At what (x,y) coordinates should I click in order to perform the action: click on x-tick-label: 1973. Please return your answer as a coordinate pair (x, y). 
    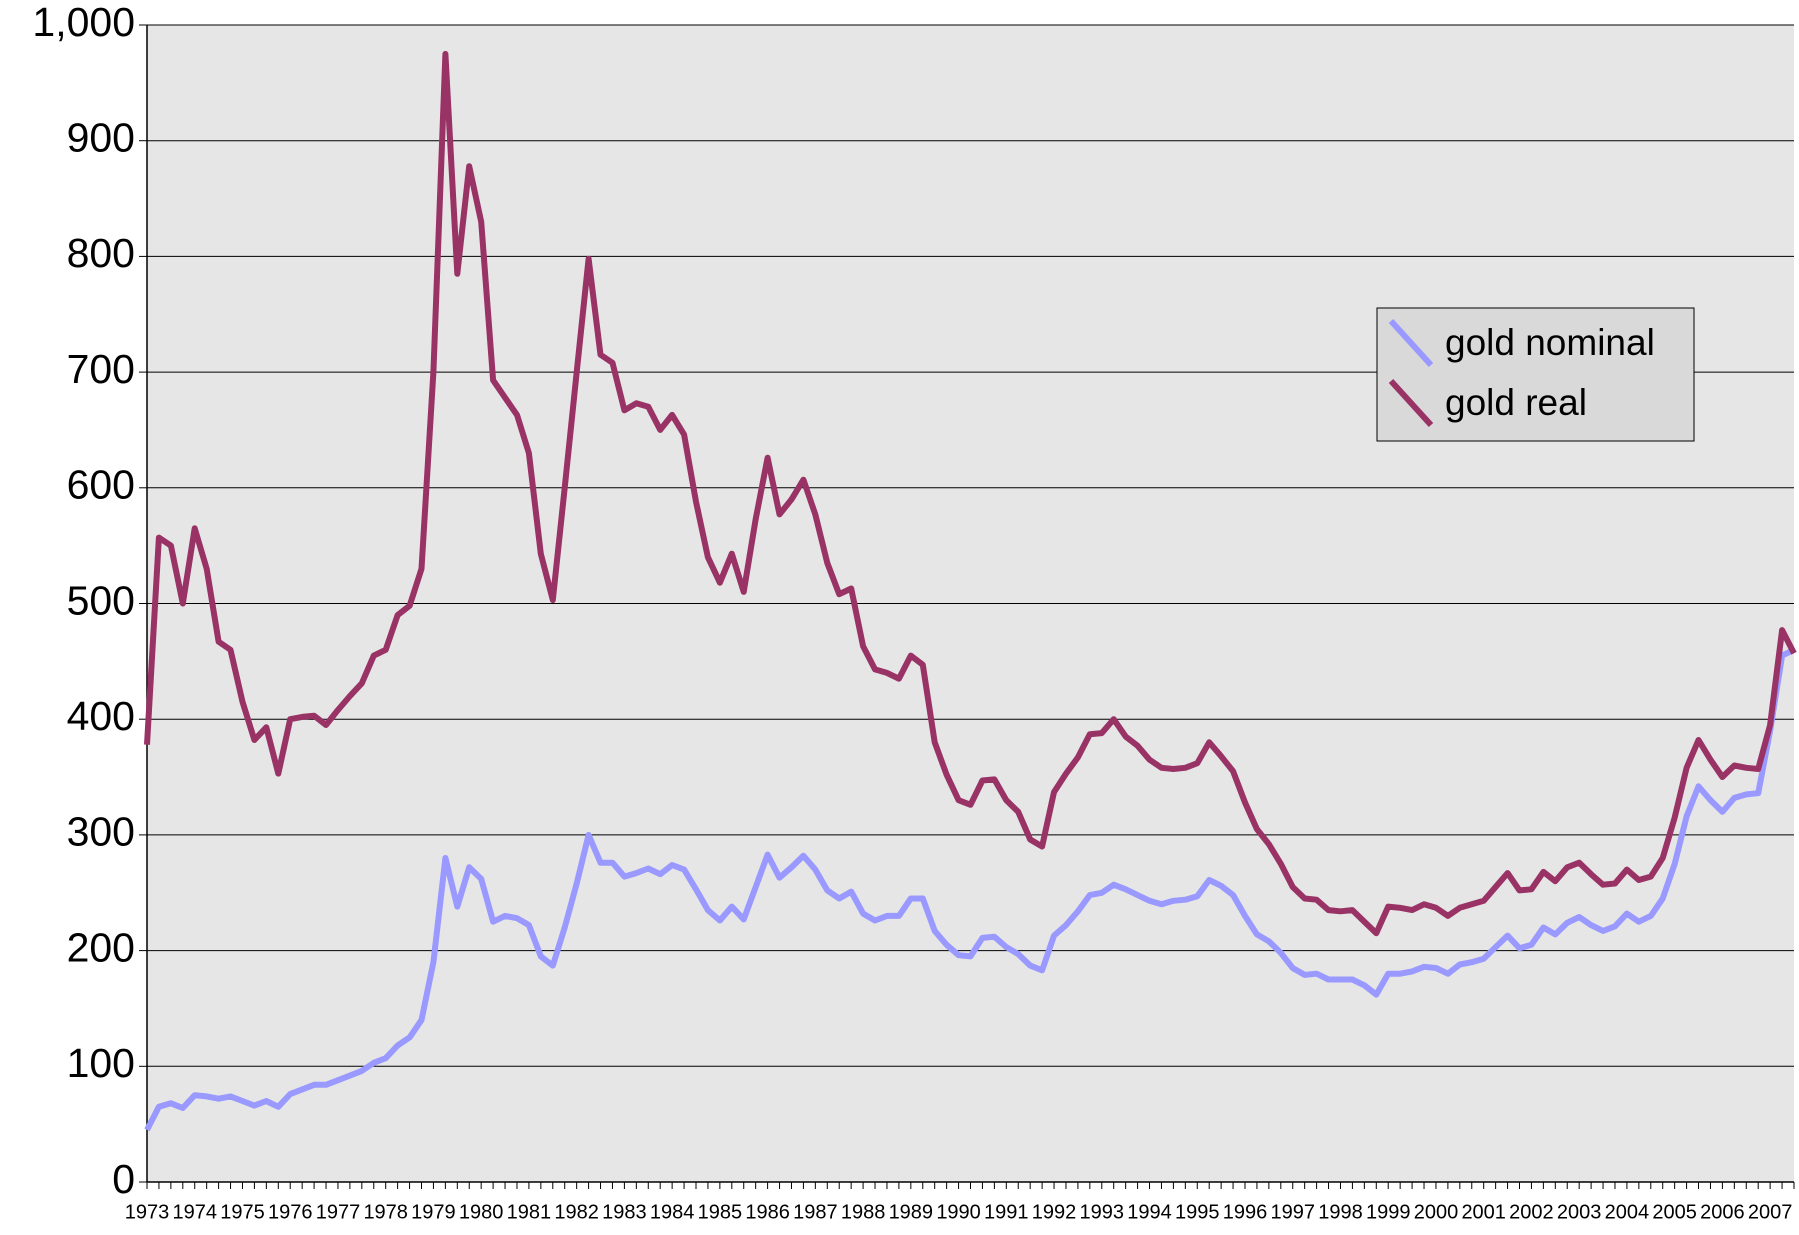
    Looking at the image, I should click on (147, 1212).